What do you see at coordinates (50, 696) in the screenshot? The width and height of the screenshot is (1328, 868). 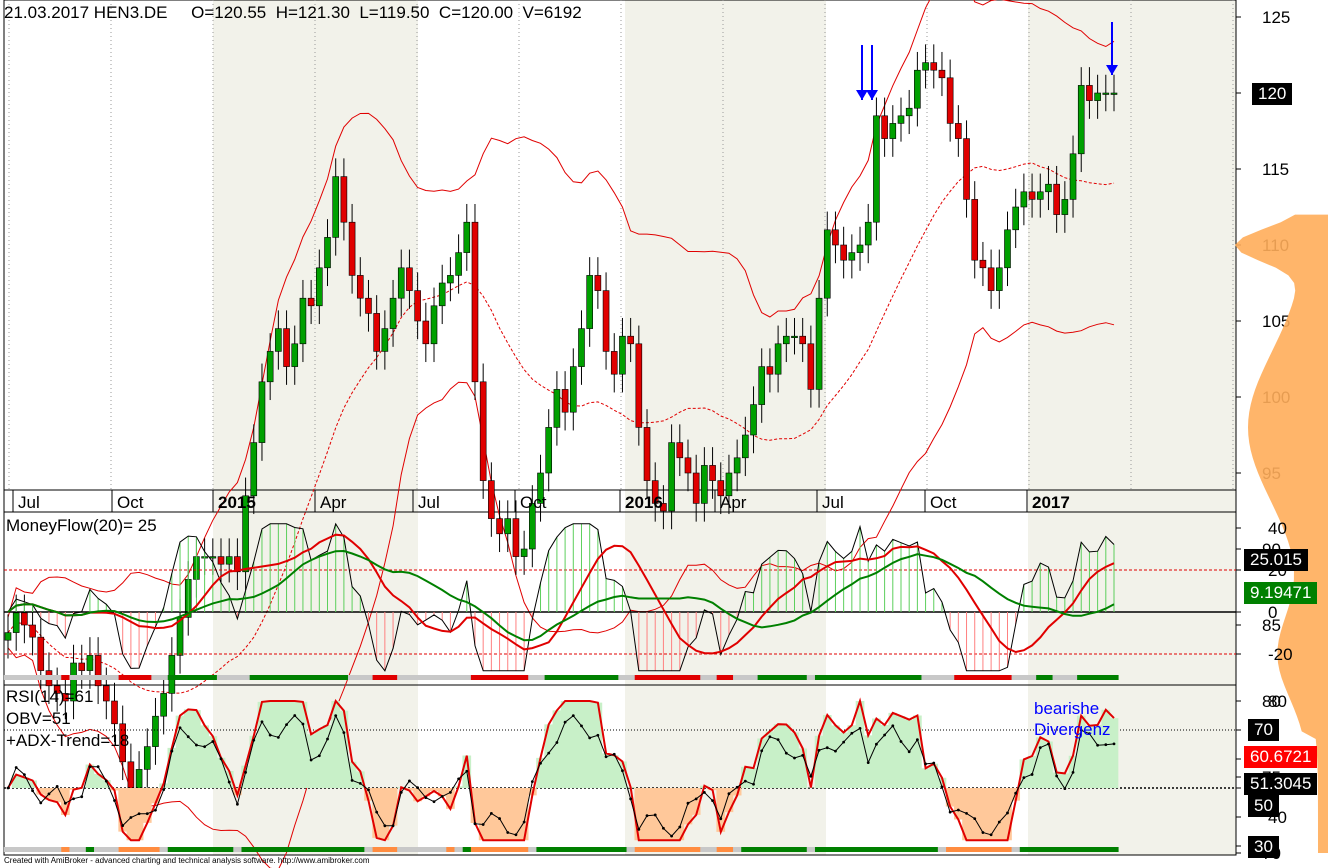 I see `rsi-title: RSI(14)=61` at bounding box center [50, 696].